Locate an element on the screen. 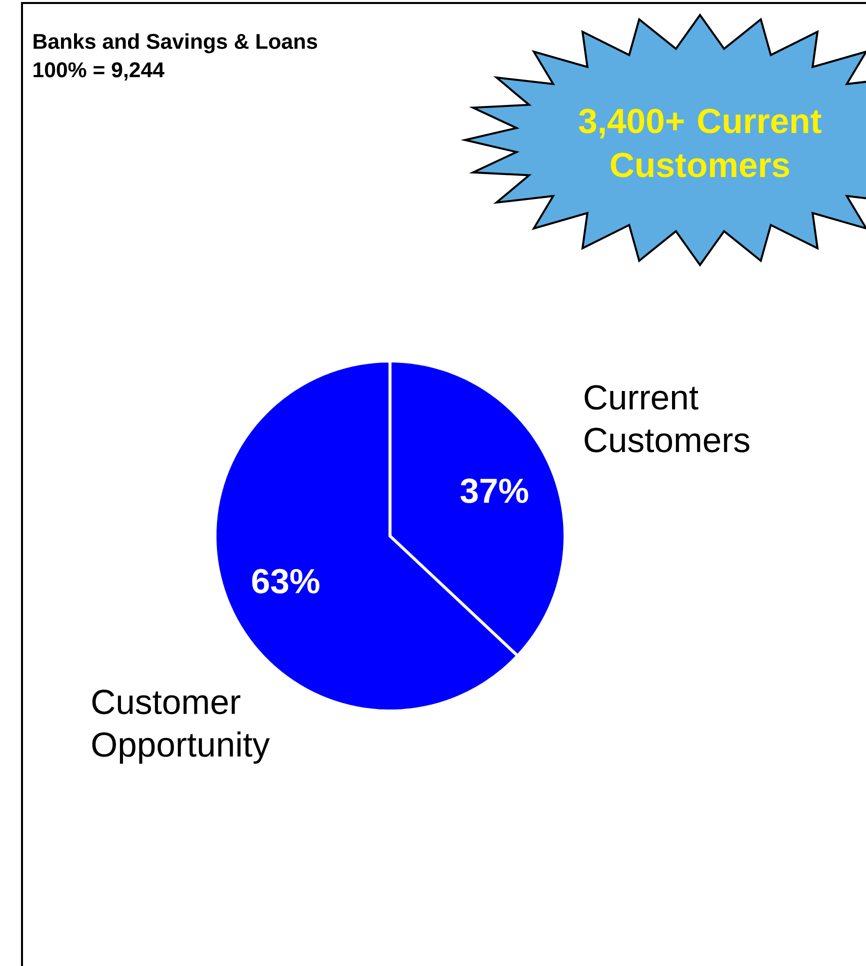  slice-label: Customer Opportunity is located at coordinates (181, 727).